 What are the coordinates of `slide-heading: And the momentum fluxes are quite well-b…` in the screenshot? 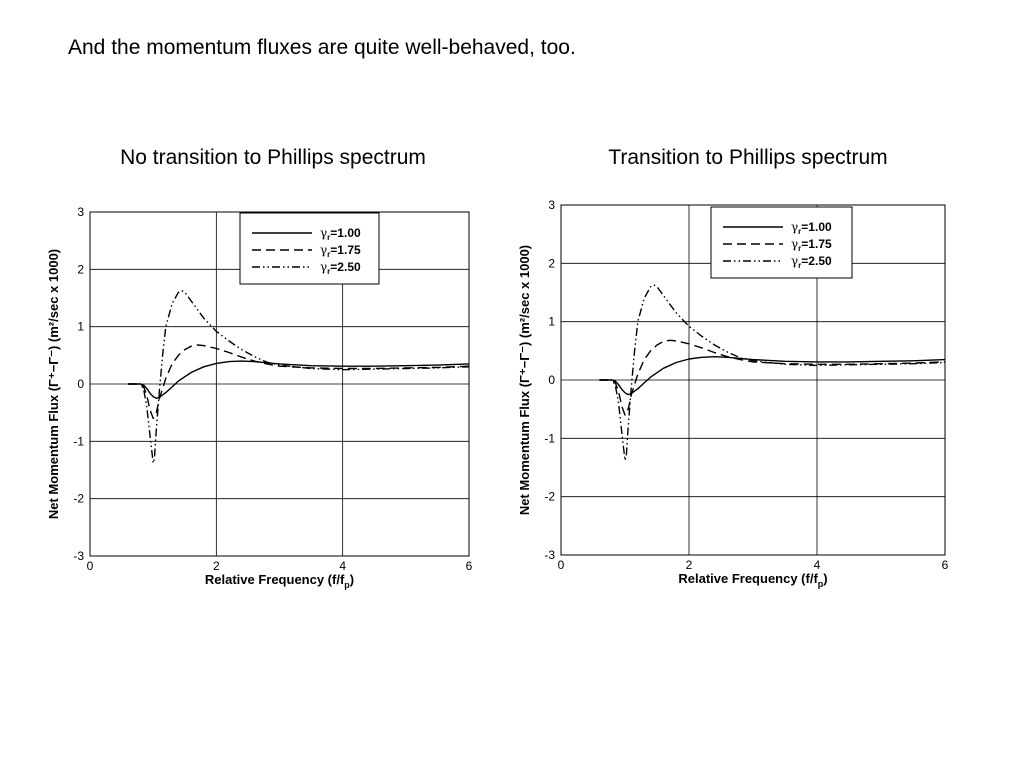 It's located at (322, 47).